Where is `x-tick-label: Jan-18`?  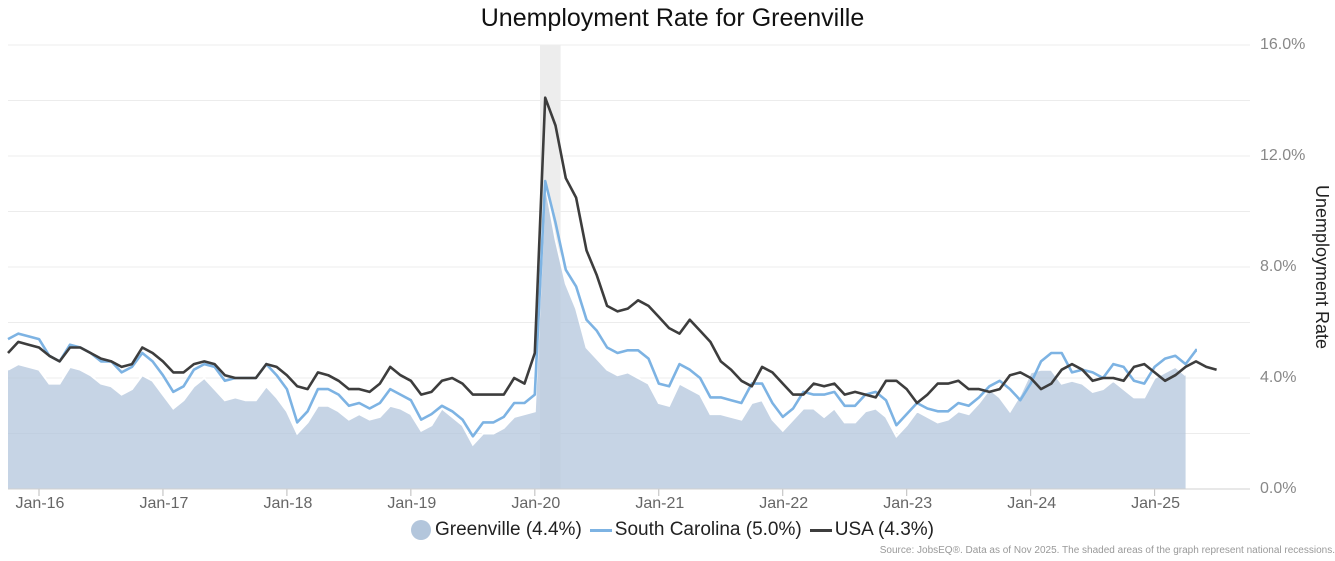 x-tick-label: Jan-18 is located at coordinates (287, 503).